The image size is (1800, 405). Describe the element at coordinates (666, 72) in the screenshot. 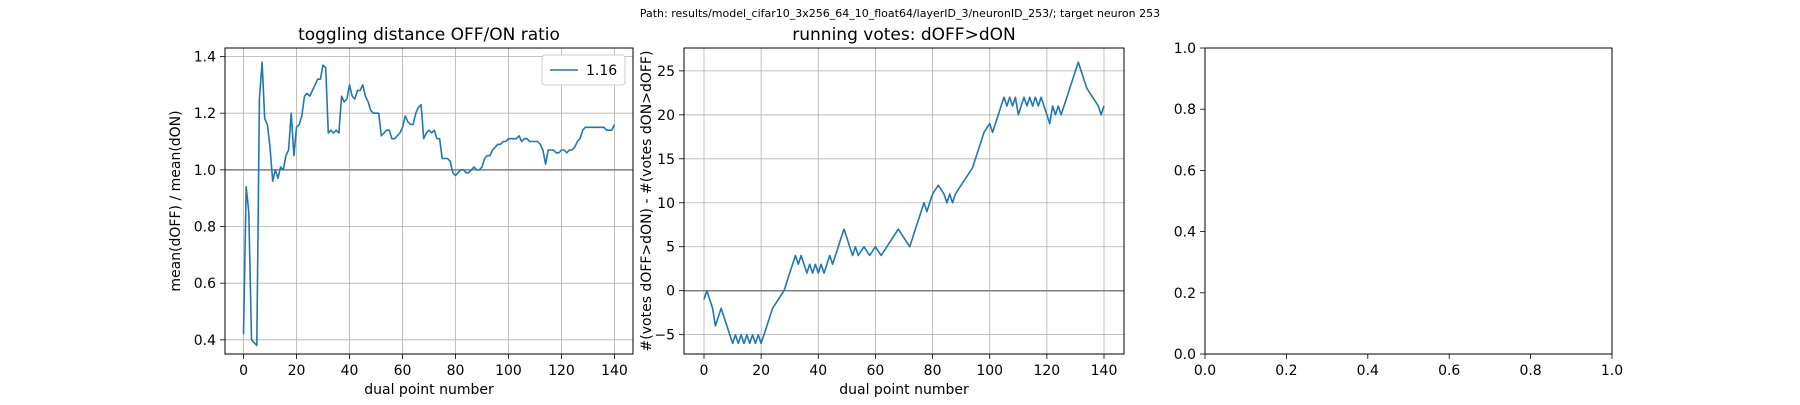

I see `y-tick-label: 25` at that location.